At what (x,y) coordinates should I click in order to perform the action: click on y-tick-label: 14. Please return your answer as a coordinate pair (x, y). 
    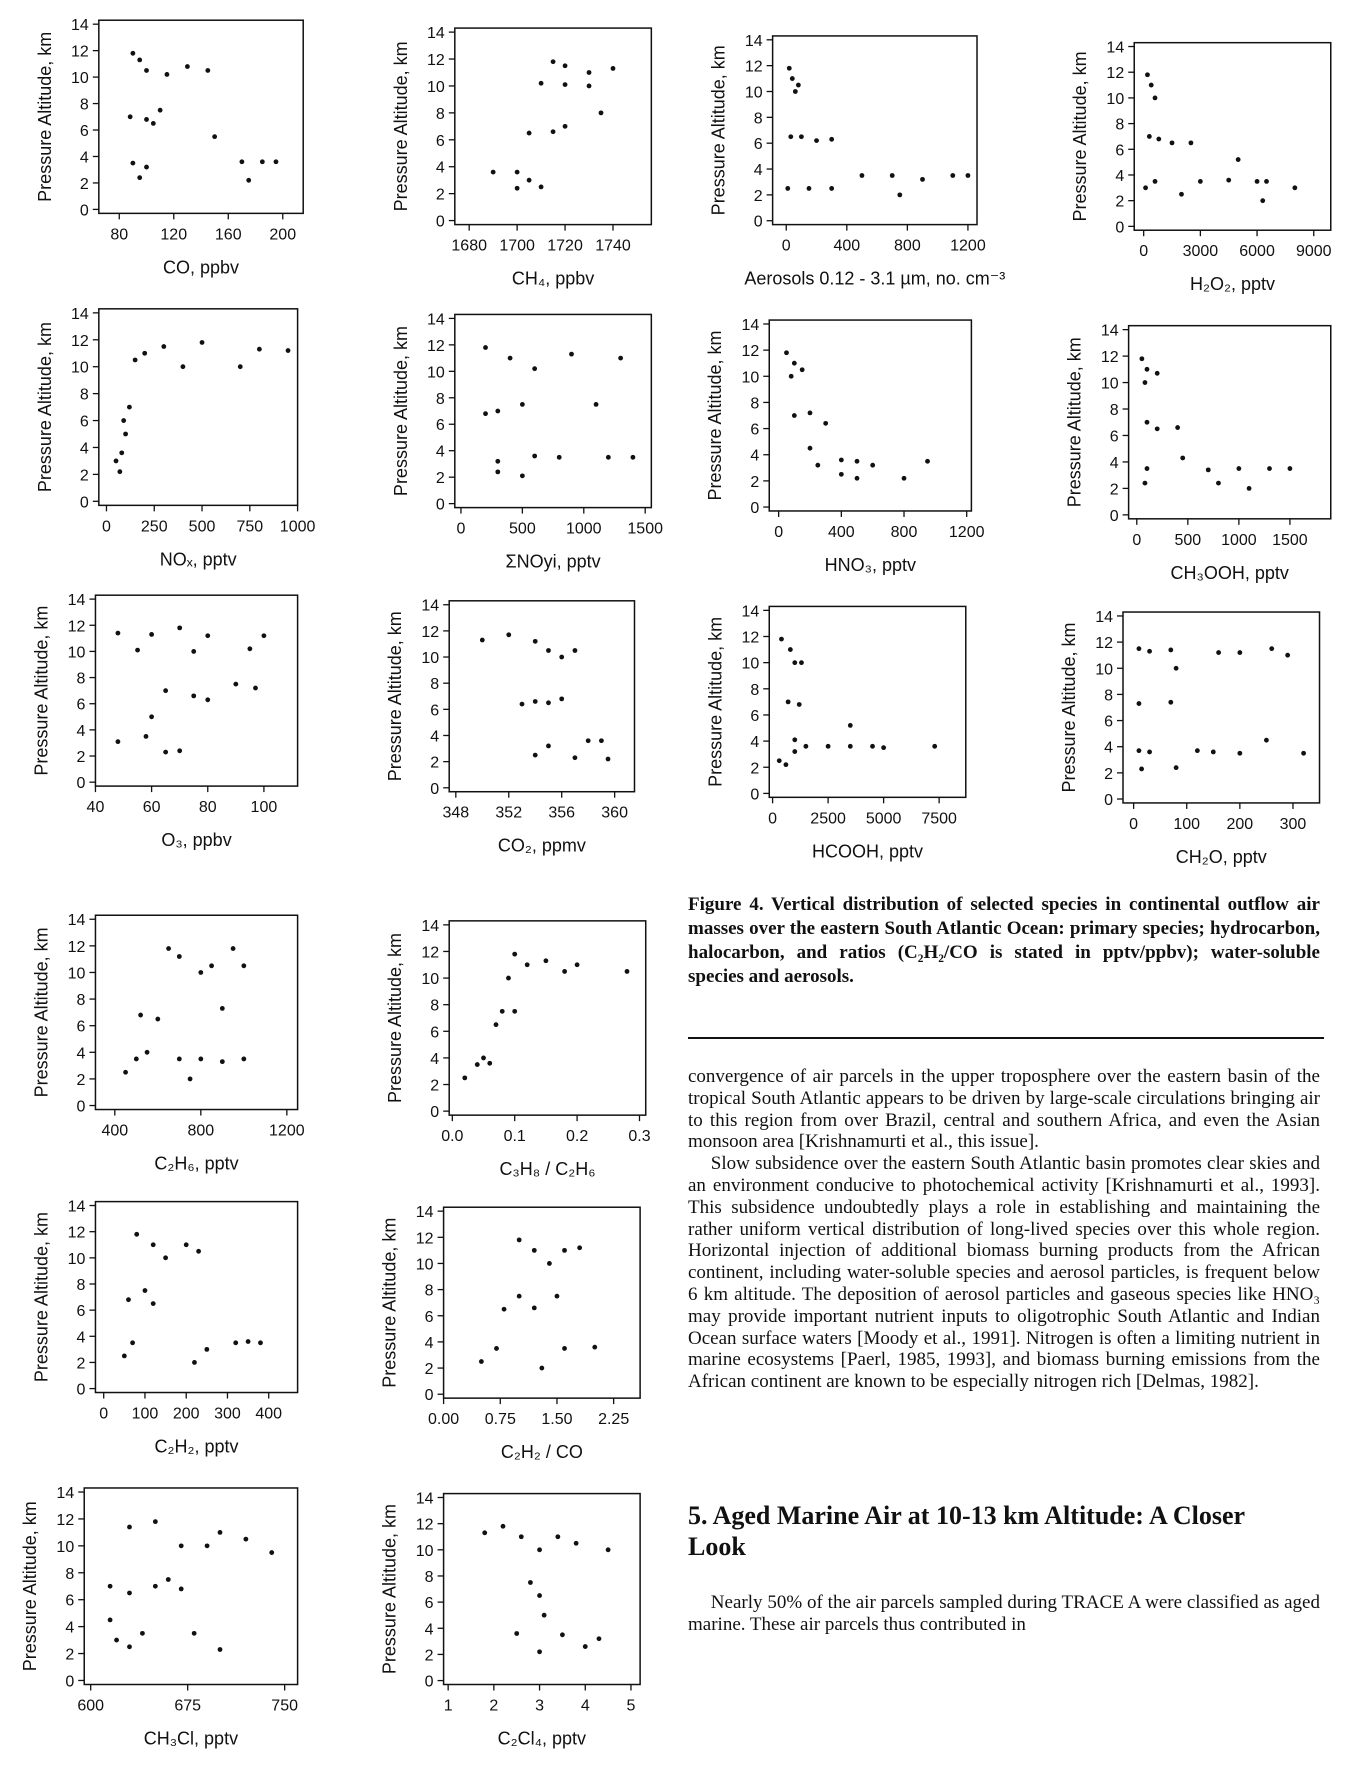
    Looking at the image, I should click on (436, 319).